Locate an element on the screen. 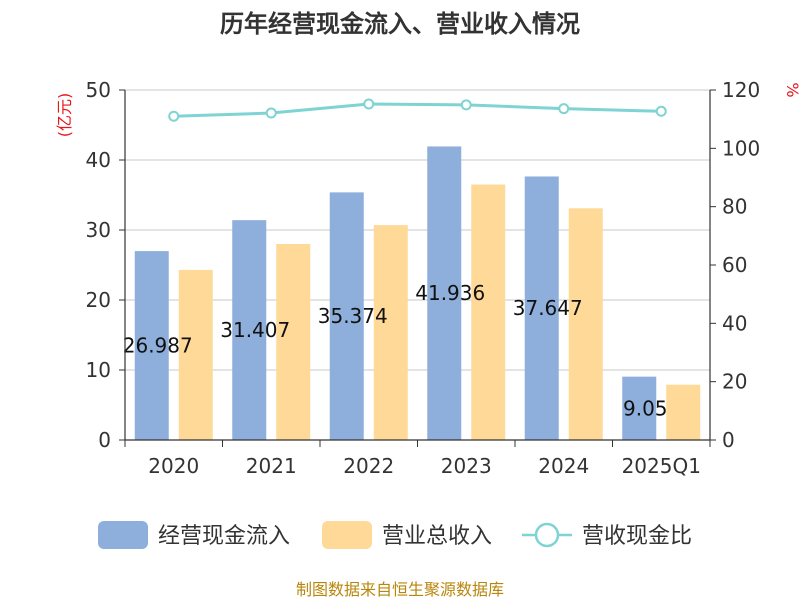 This screenshot has height=600, width=800. x-tick-label: 2025Q1 is located at coordinates (661, 466).